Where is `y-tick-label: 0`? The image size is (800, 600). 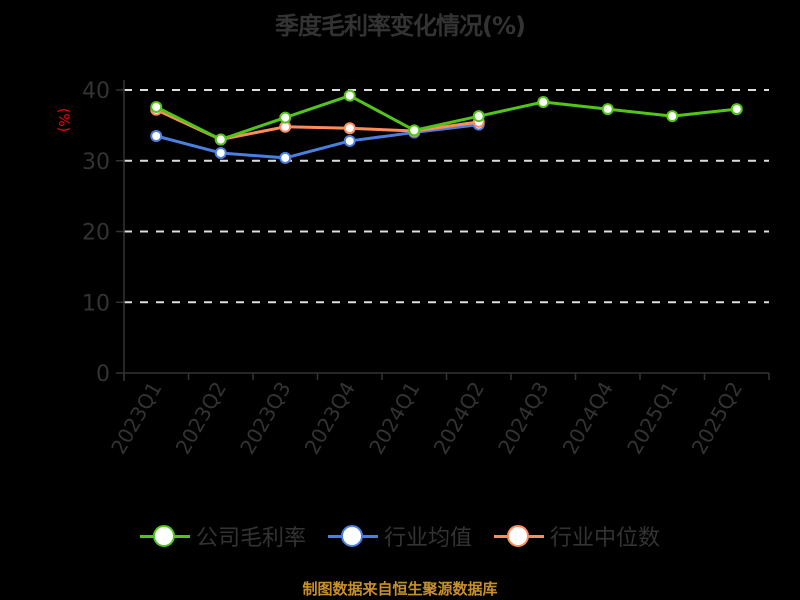
y-tick-label: 0 is located at coordinates (103, 374).